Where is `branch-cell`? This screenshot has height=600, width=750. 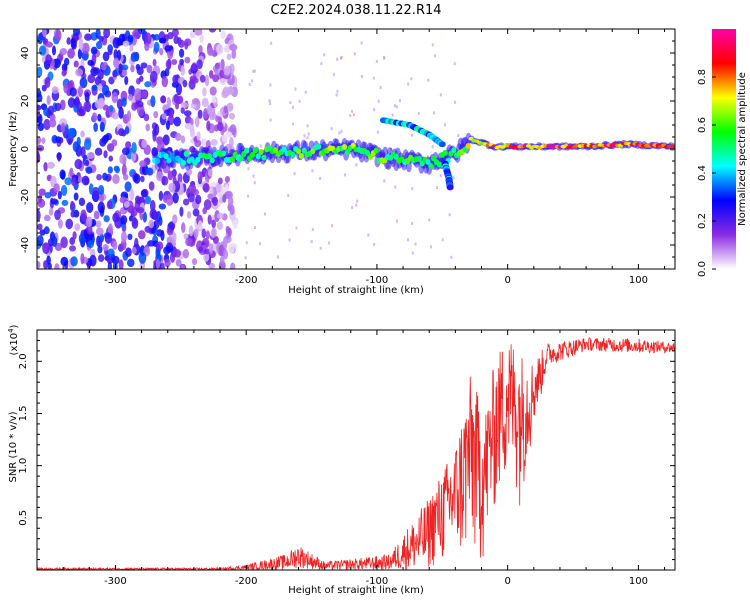
branch-cell is located at coordinates (442, 144).